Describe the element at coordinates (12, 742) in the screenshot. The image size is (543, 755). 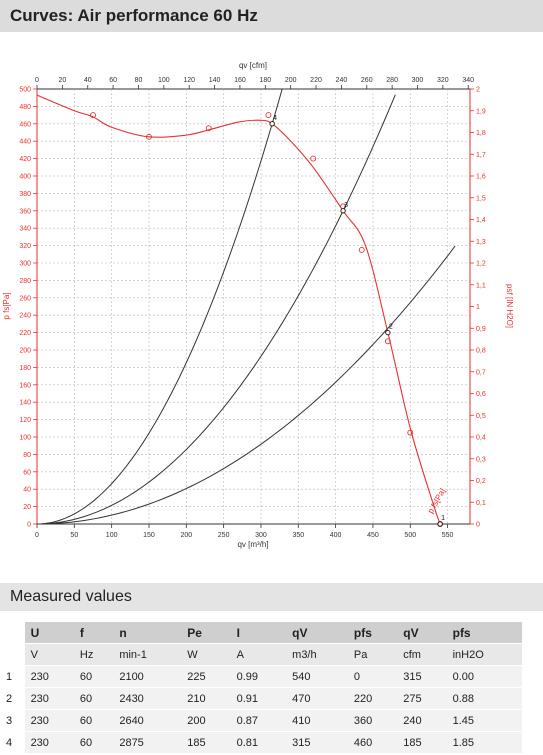
I see `row-id-cell: 4` at that location.